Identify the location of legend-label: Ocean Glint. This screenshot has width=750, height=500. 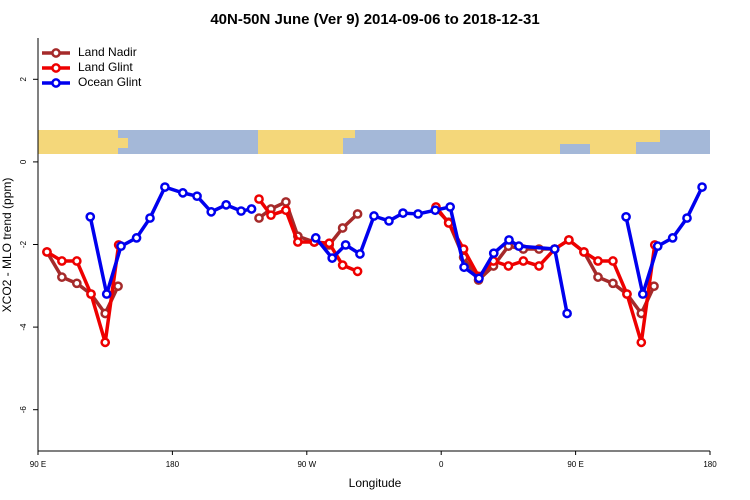
(110, 82).